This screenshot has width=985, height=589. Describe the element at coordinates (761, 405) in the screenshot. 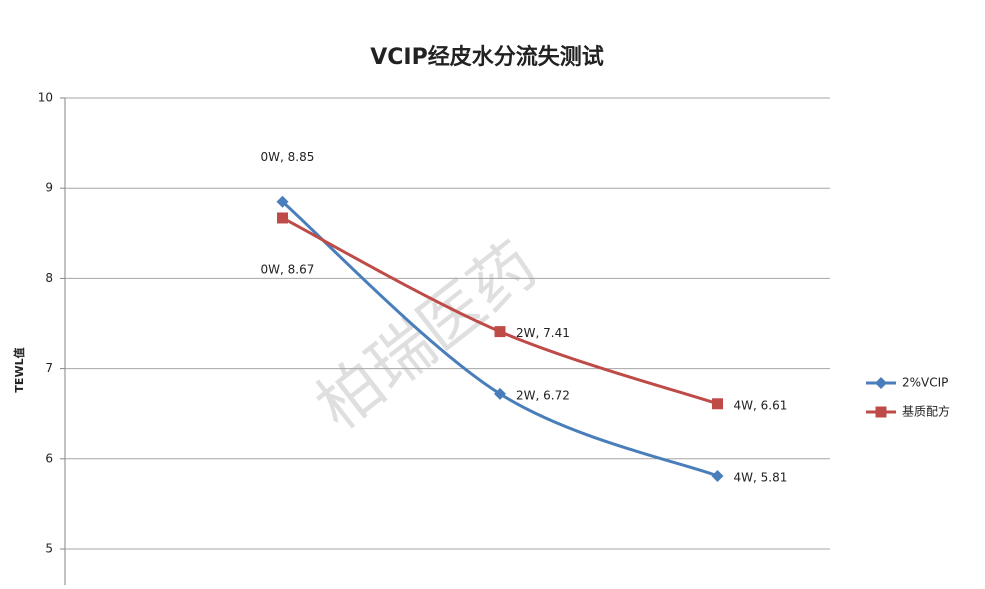

I see `data-label: 4W, 6.61` at that location.